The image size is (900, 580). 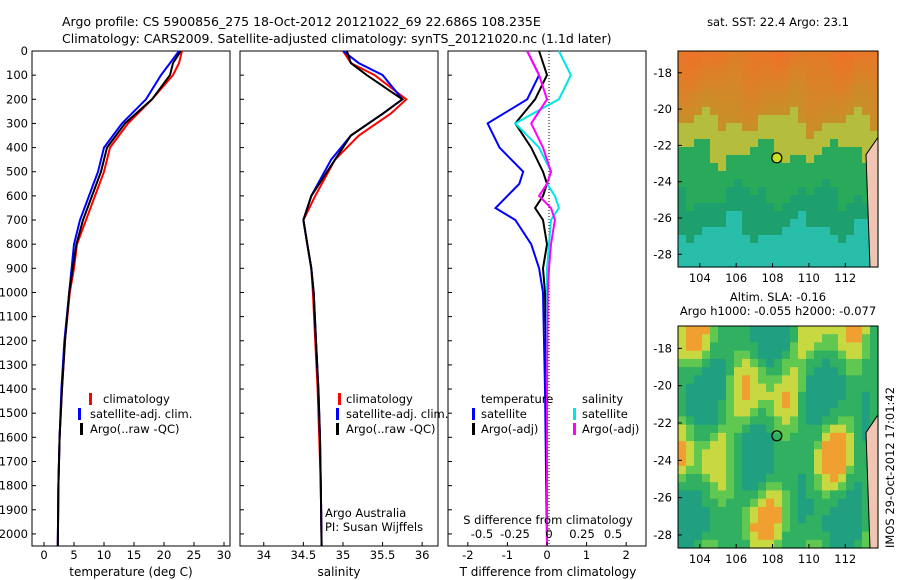 I want to click on map-x-tick-label: 110, so click(x=809, y=559).